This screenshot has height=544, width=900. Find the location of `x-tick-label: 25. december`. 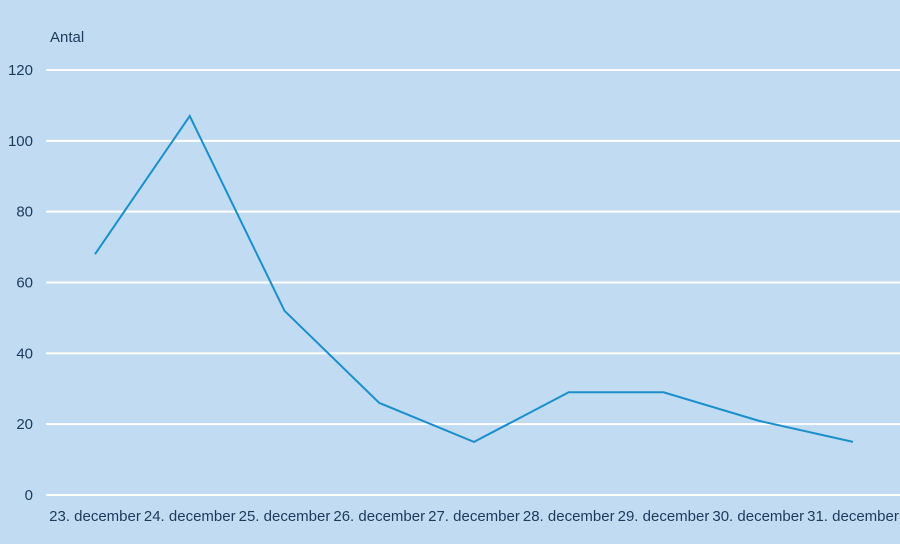

x-tick-label: 25. december is located at coordinates (285, 516).